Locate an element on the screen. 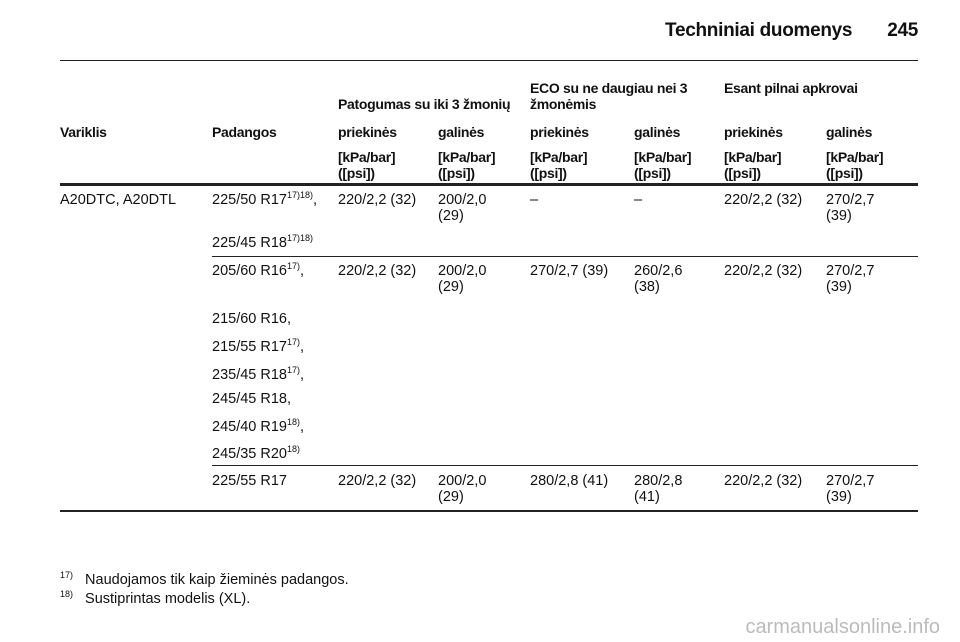 Image resolution: width=960 pixels, height=642 pixels. table-bottom-rule is located at coordinates (489, 511).